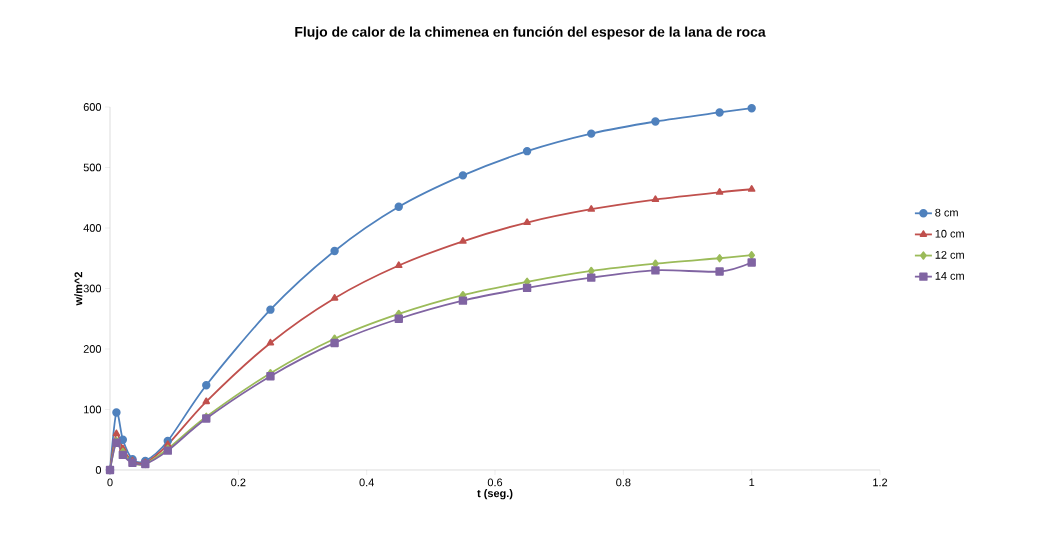 Image resolution: width=1049 pixels, height=536 pixels. I want to click on y-tick-label: 300, so click(92, 288).